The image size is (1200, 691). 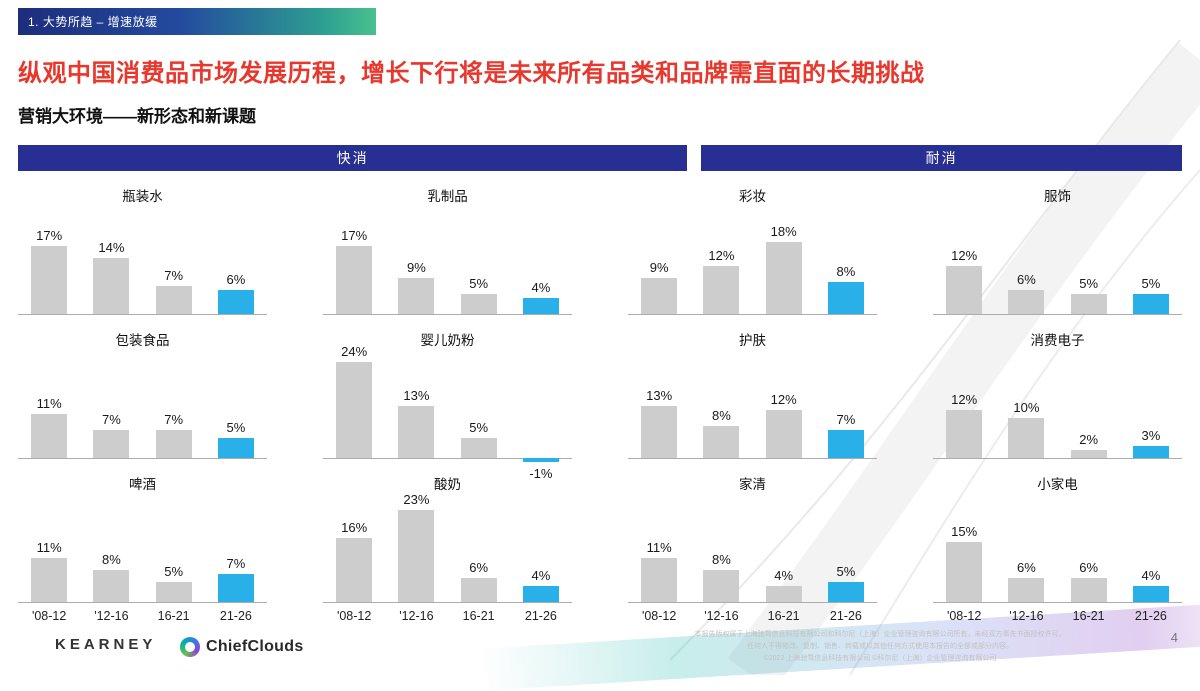 I want to click on bar-value-label: 23%, so click(x=416, y=499).